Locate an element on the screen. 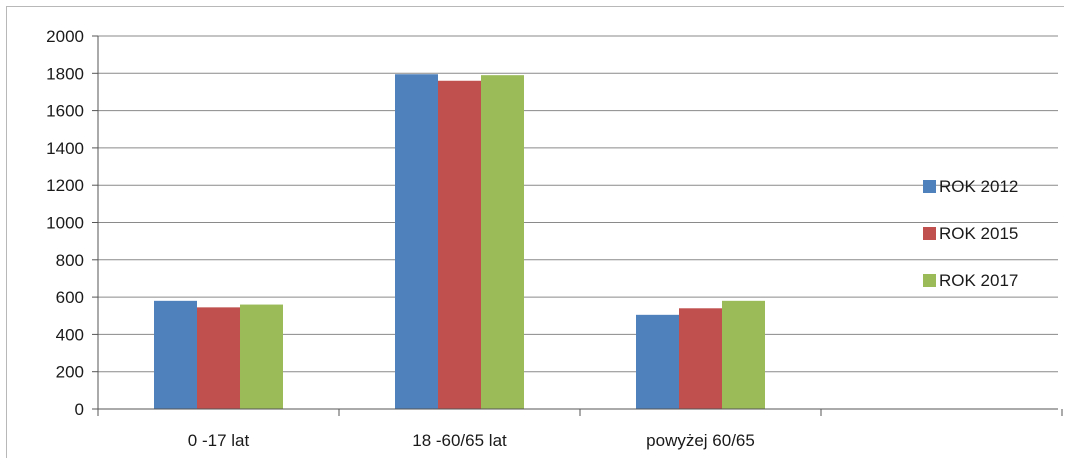 This screenshot has width=1066, height=459. y-tick-label: 0 is located at coordinates (79, 409).